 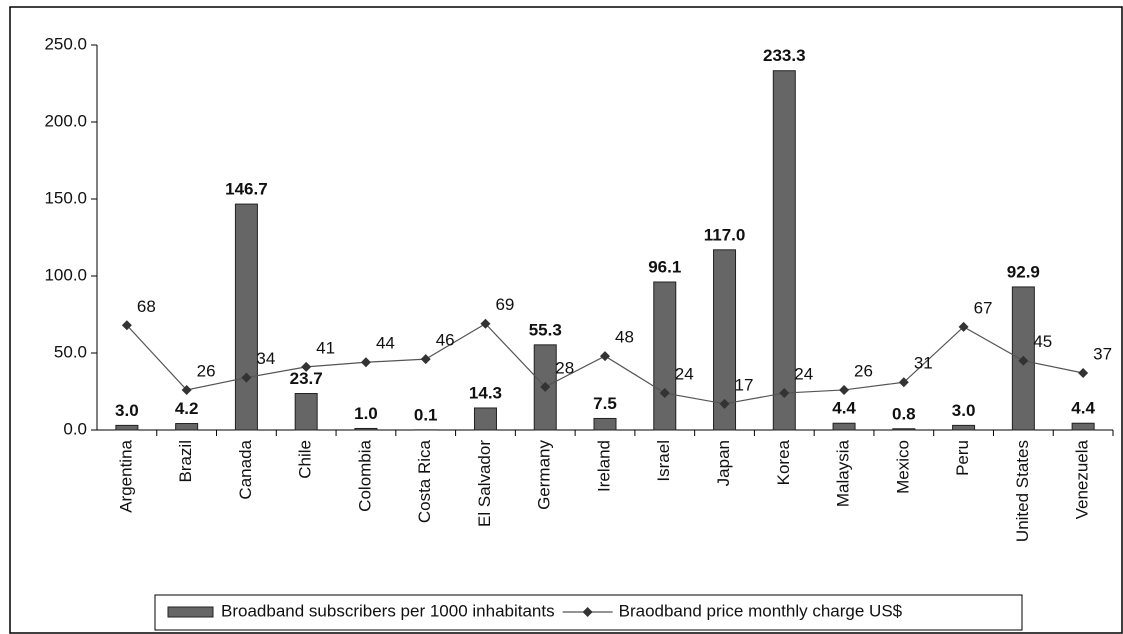 What do you see at coordinates (1042, 341) in the screenshot?
I see `line-value-label: 45` at bounding box center [1042, 341].